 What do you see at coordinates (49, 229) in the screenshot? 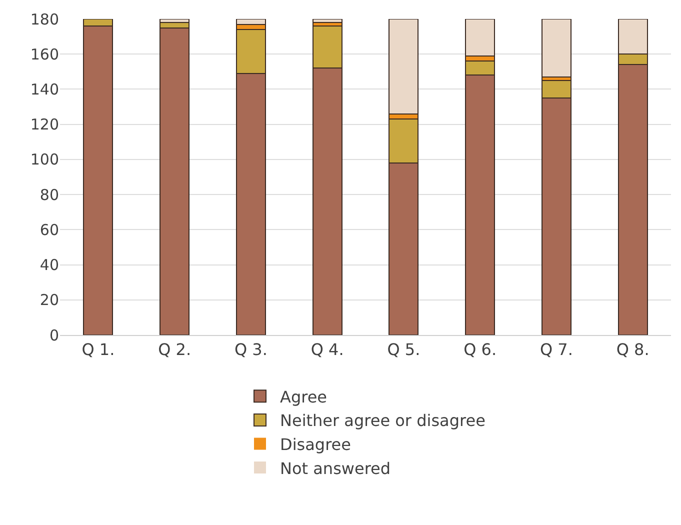
I see `y-tick-label: 60` at bounding box center [49, 229].